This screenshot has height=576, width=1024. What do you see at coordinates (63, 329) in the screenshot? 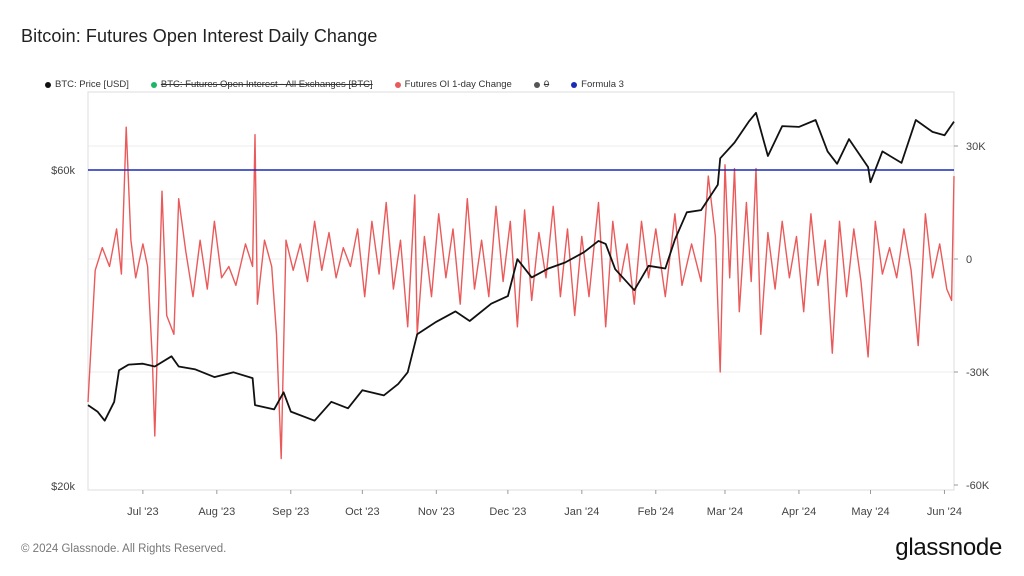
I see `y-axis-left: $20k $60k` at bounding box center [63, 329].